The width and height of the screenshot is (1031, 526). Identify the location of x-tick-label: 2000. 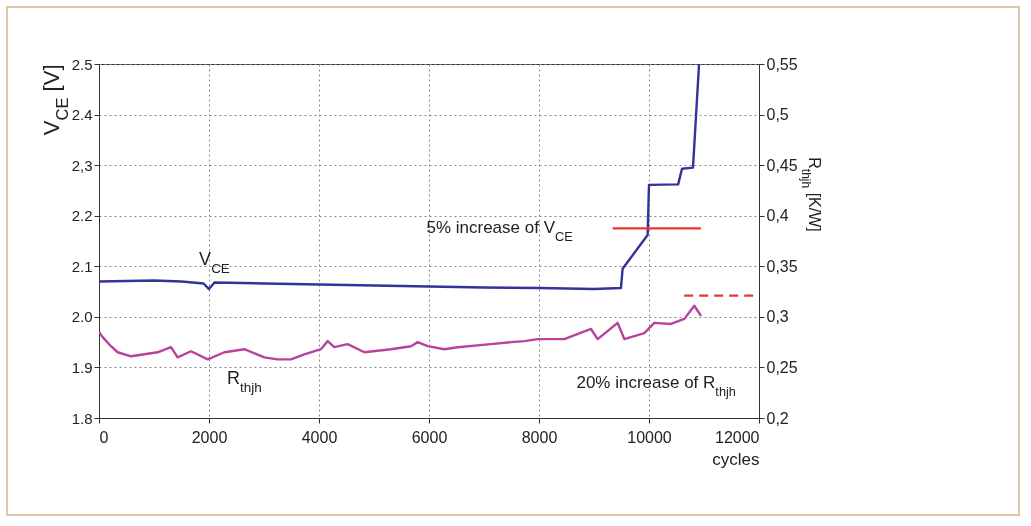
(209, 437).